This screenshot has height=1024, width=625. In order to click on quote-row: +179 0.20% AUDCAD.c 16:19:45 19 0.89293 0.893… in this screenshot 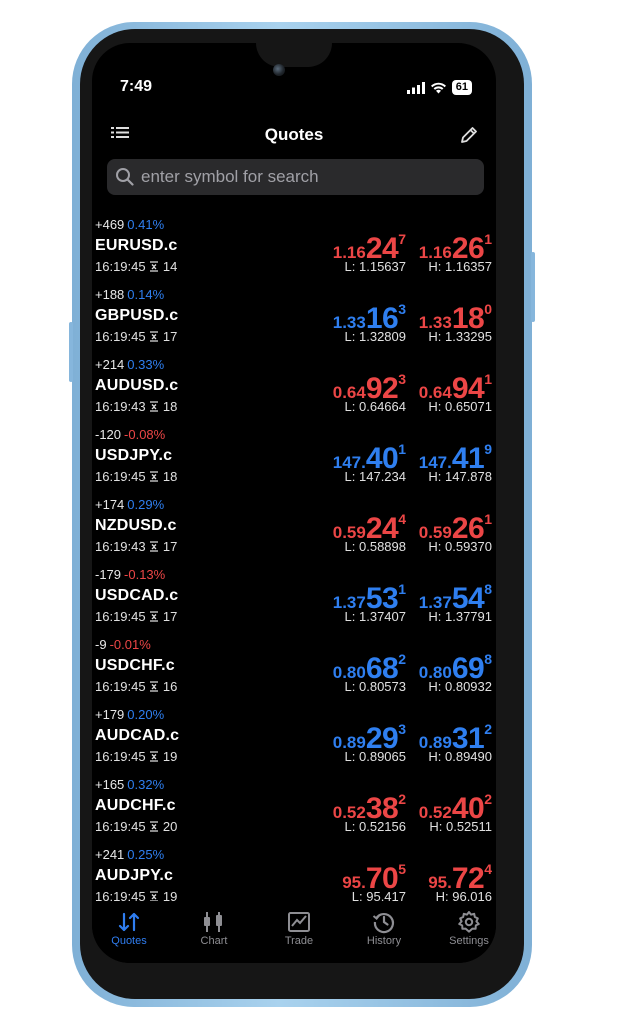, I will do `click(294, 732)`.